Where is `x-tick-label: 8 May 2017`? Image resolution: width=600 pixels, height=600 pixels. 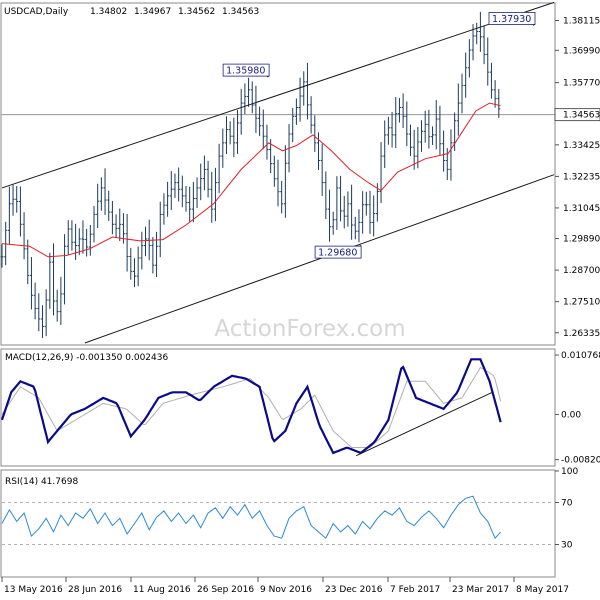
x-tick-label: 8 May 2017 is located at coordinates (542, 590).